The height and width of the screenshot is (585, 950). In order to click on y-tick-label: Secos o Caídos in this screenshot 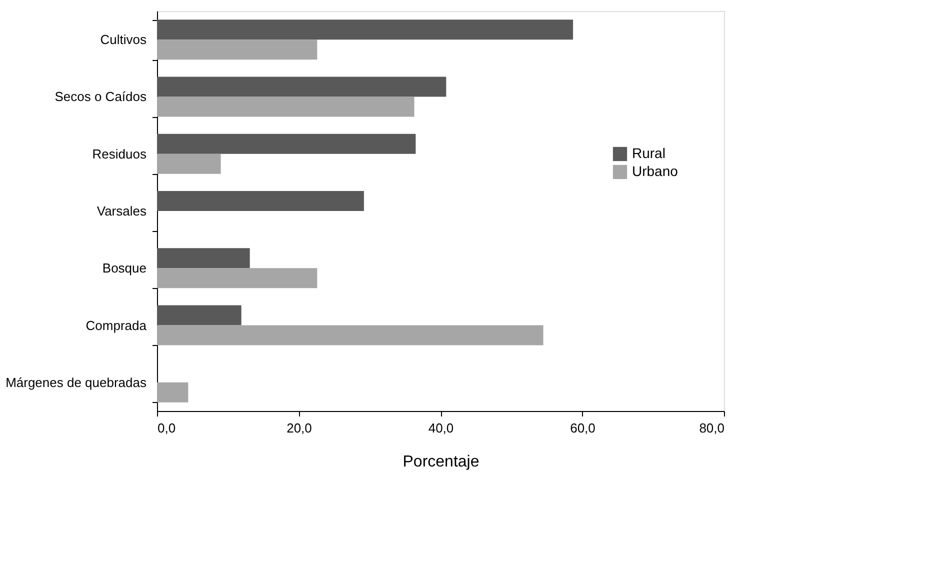, I will do `click(100, 96)`.